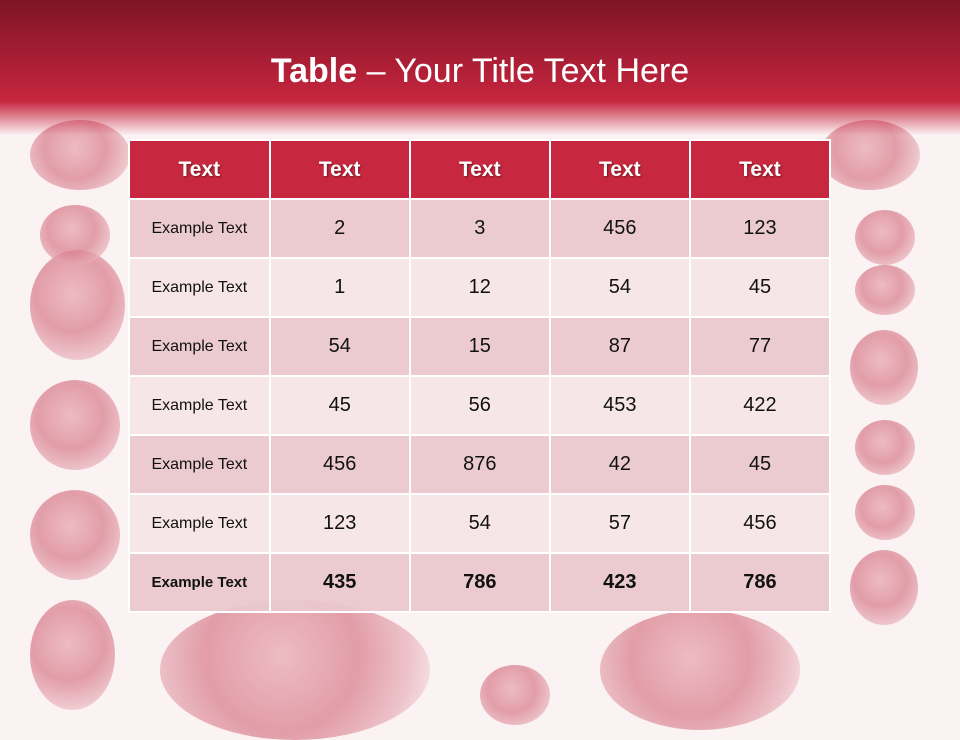 This screenshot has height=740, width=960. What do you see at coordinates (339, 228) in the screenshot?
I see `value-cell: 2` at bounding box center [339, 228].